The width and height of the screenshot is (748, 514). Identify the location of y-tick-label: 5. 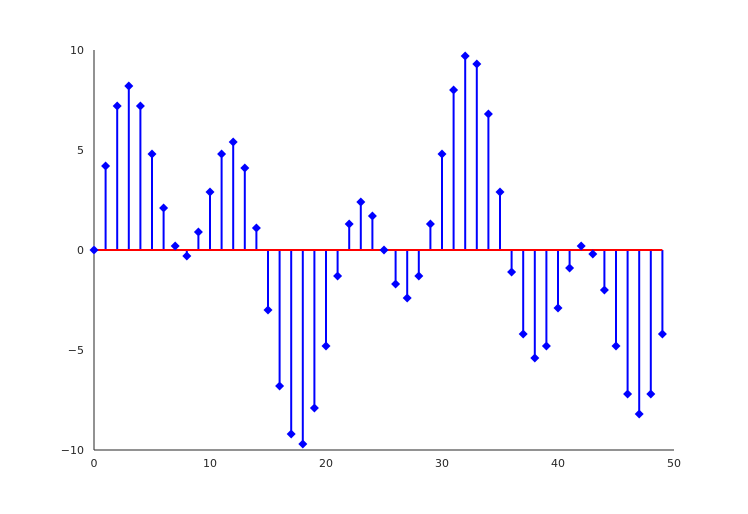
(80, 150).